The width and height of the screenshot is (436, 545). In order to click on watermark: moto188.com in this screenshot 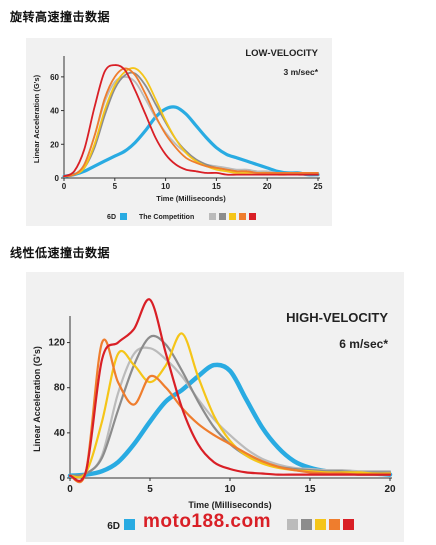, I will do `click(207, 521)`.